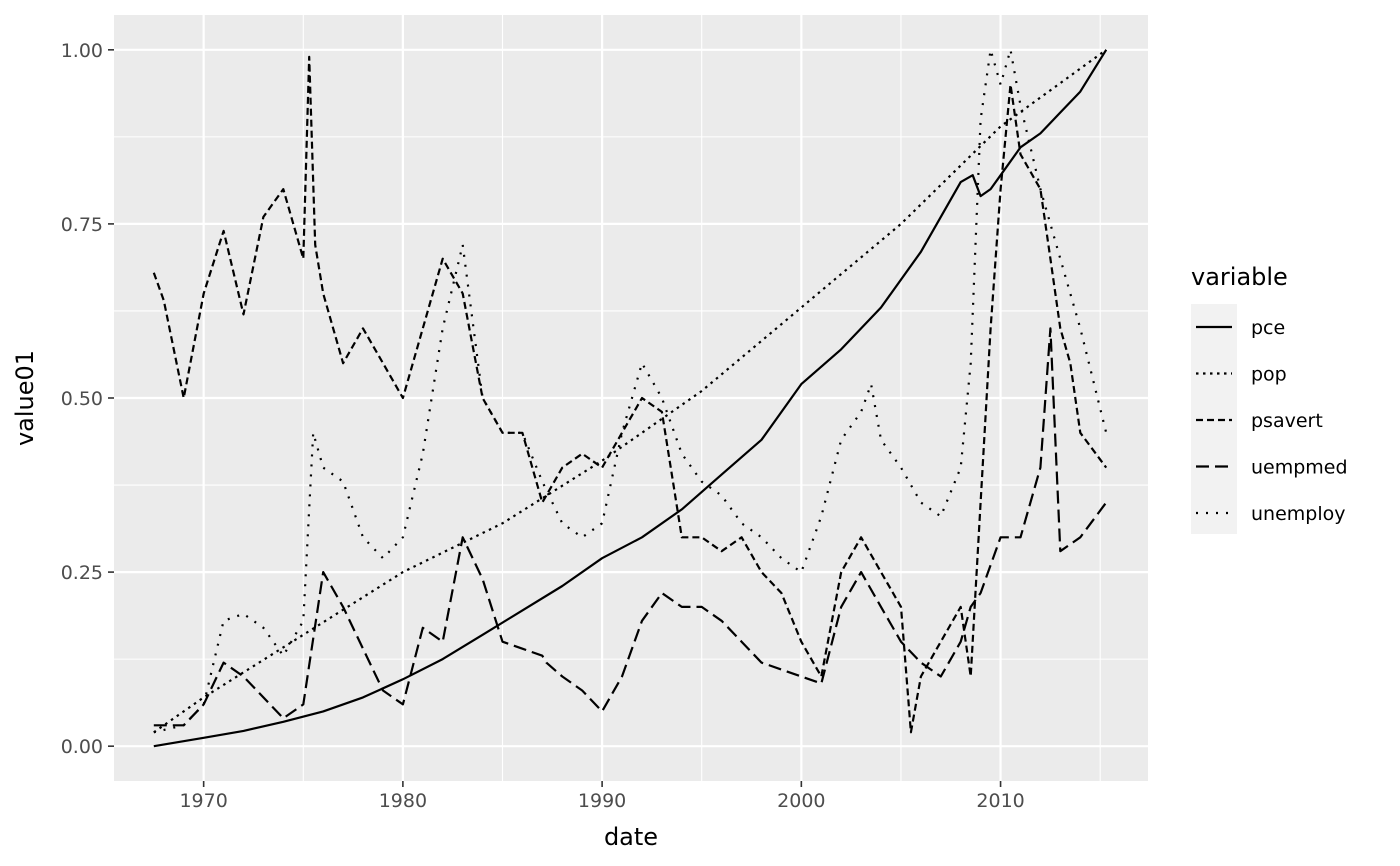 The height and width of the screenshot is (866, 1400). What do you see at coordinates (1299, 468) in the screenshot?
I see `legend-label-uempmed: uempmed` at bounding box center [1299, 468].